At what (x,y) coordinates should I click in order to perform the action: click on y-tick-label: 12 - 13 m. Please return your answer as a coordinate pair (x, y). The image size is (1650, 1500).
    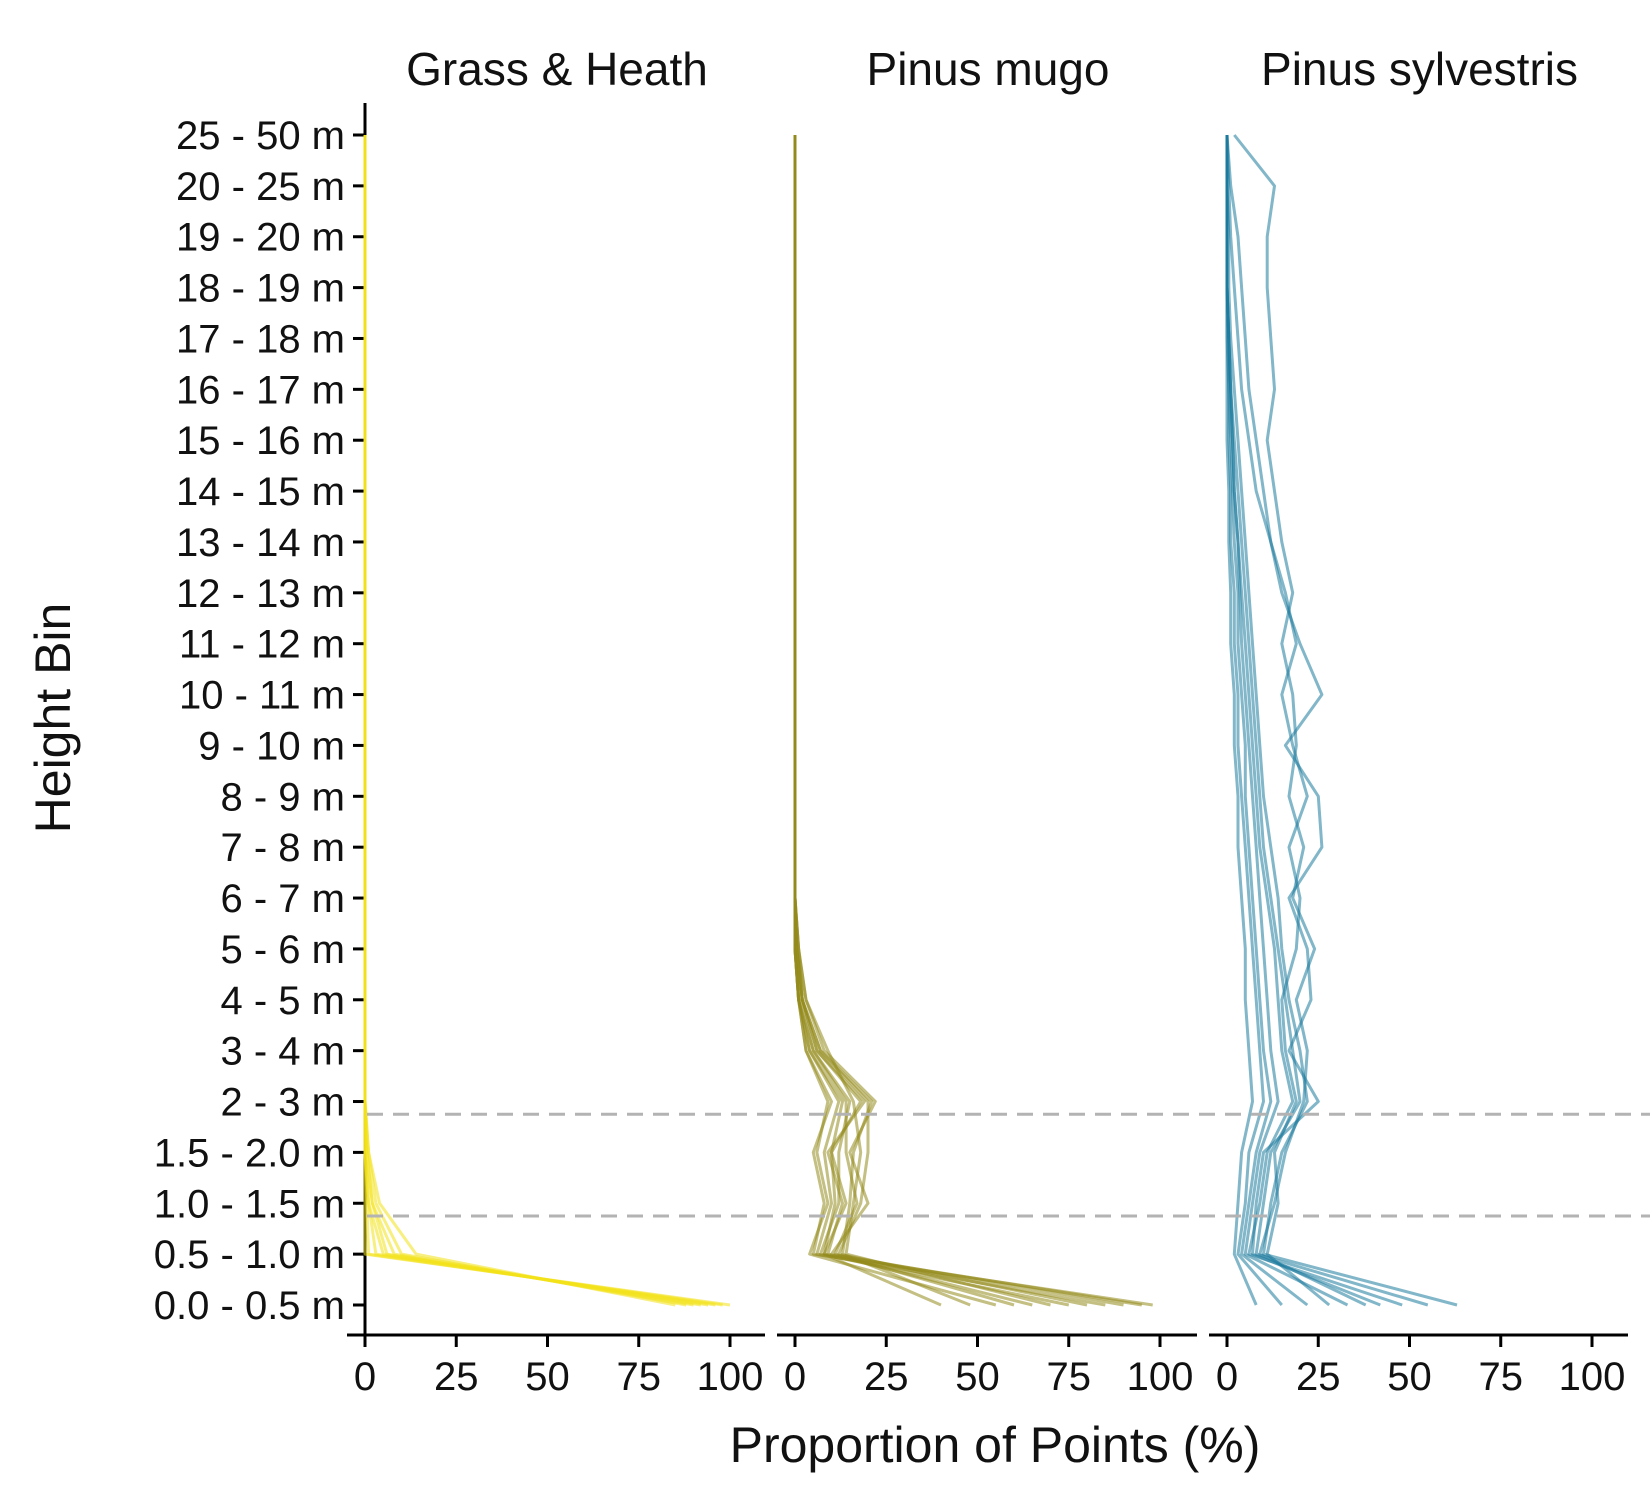
    Looking at the image, I should click on (260, 594).